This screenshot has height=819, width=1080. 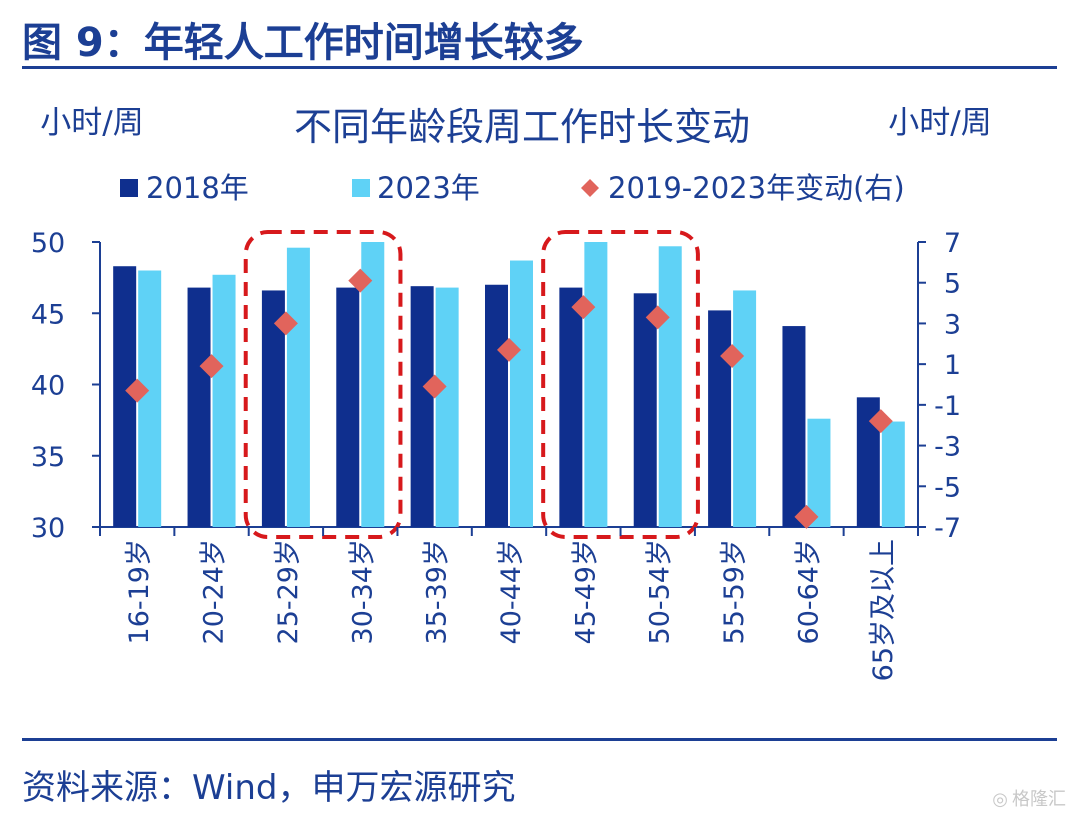 I want to click on legend-label-2018: 2018年, so click(x=197, y=188).